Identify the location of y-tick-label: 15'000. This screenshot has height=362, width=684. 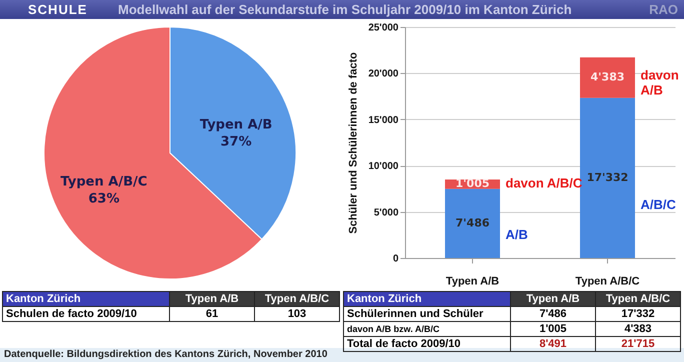
(383, 120).